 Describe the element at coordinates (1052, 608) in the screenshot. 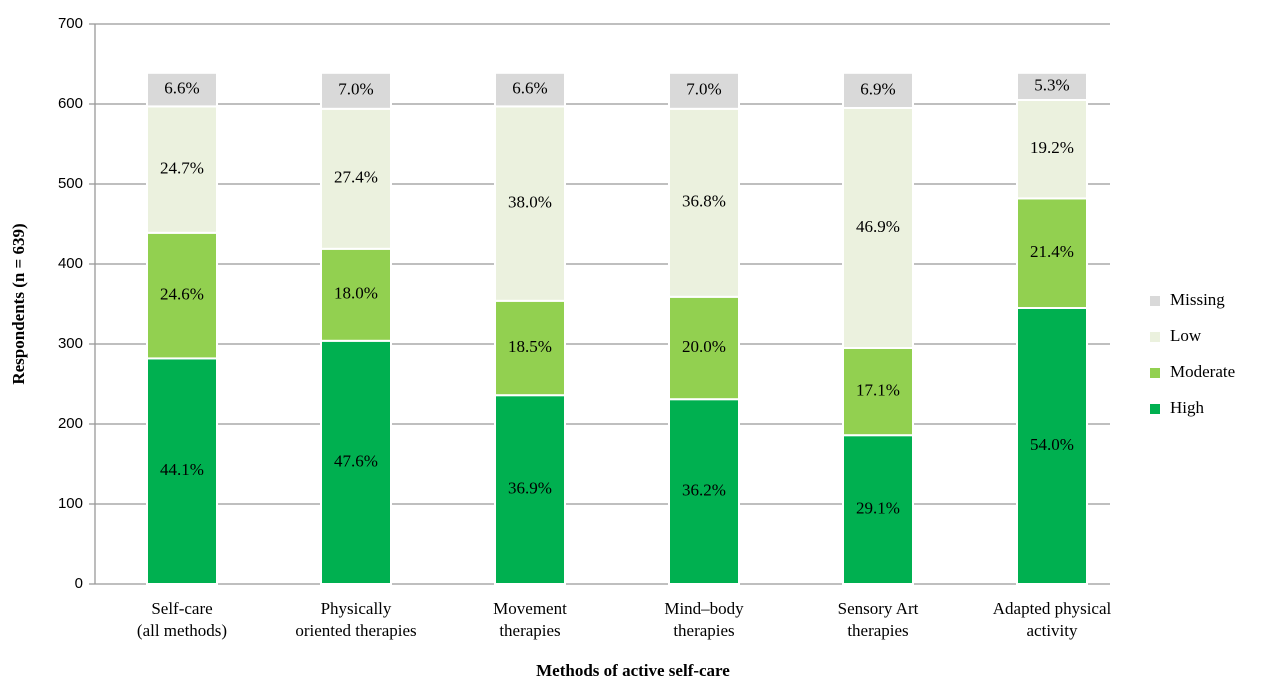

I see `x-tick-label: Adapted physical` at that location.